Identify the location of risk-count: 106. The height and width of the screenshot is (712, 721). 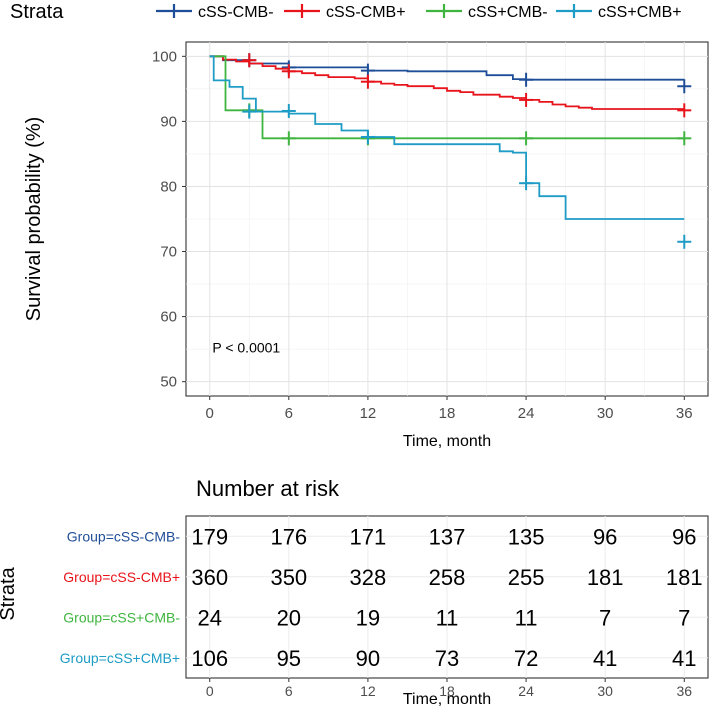
(209, 658).